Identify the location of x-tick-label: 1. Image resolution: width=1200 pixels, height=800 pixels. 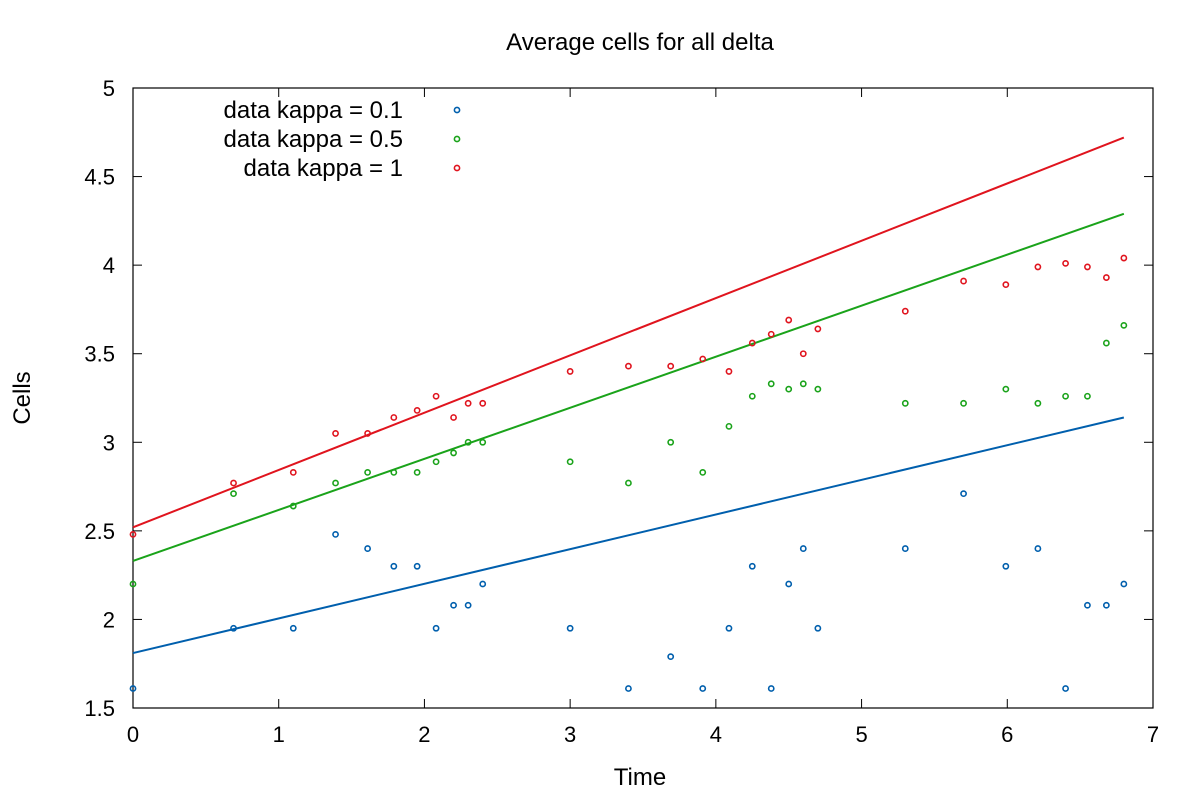
(279, 734).